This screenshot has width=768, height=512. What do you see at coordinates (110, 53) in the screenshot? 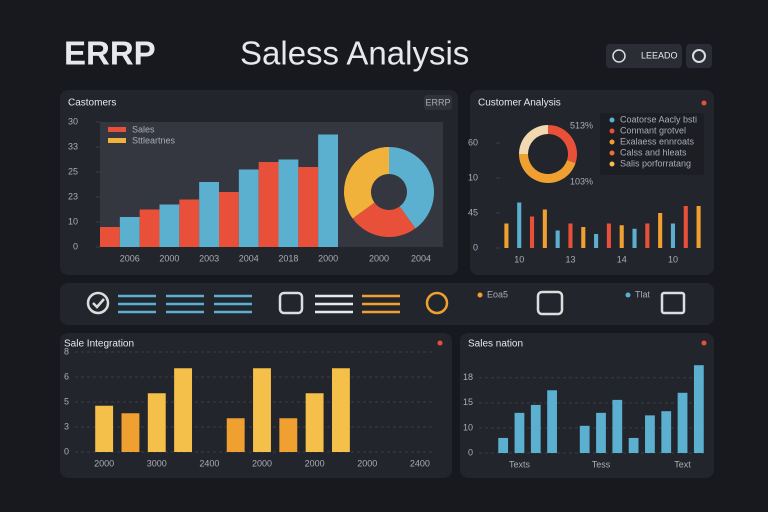
I see `brand: ERRP` at bounding box center [110, 53].